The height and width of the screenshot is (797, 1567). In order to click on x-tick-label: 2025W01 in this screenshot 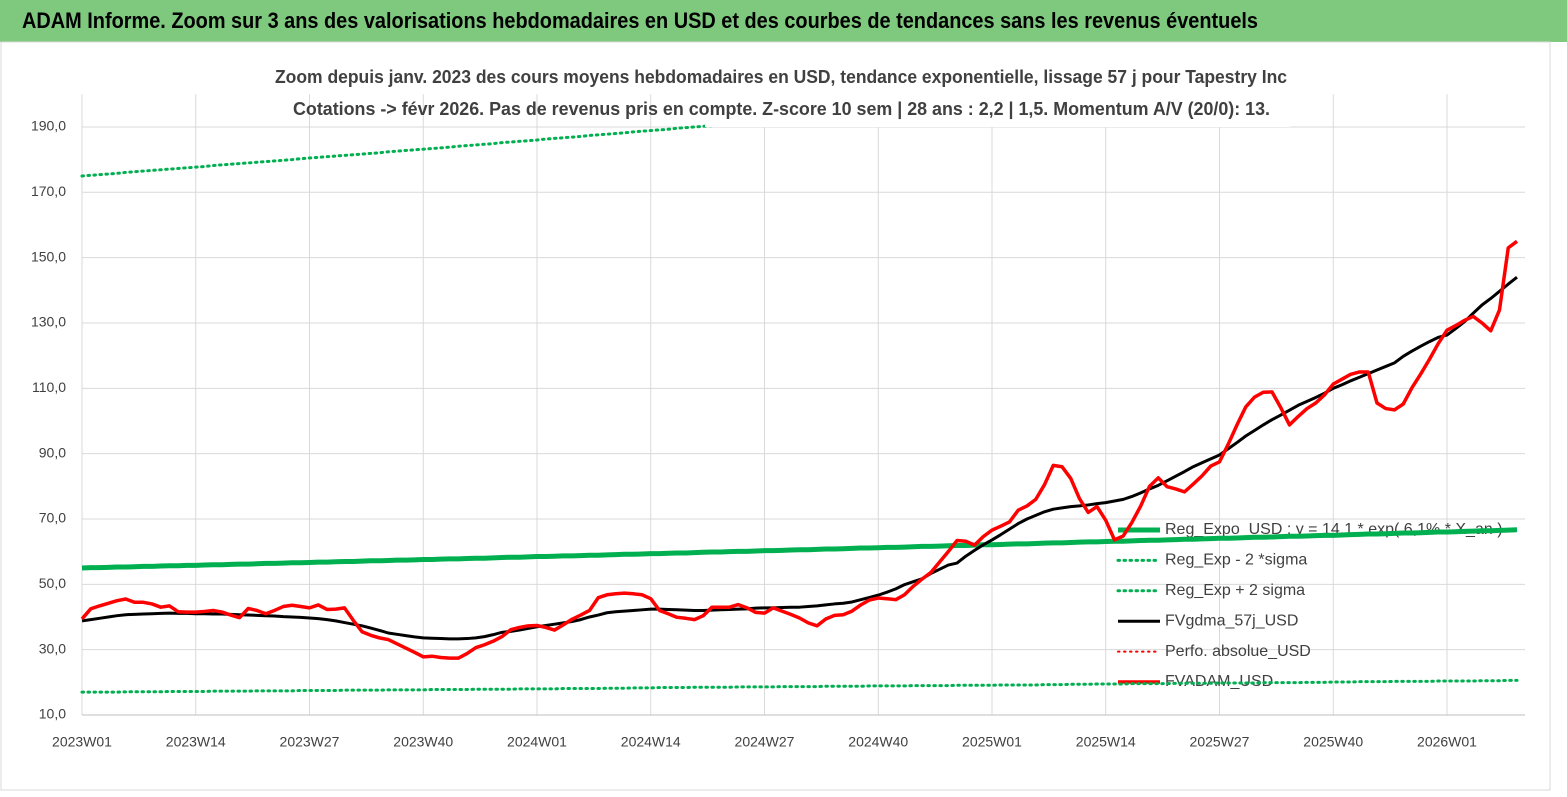, I will do `click(992, 742)`.